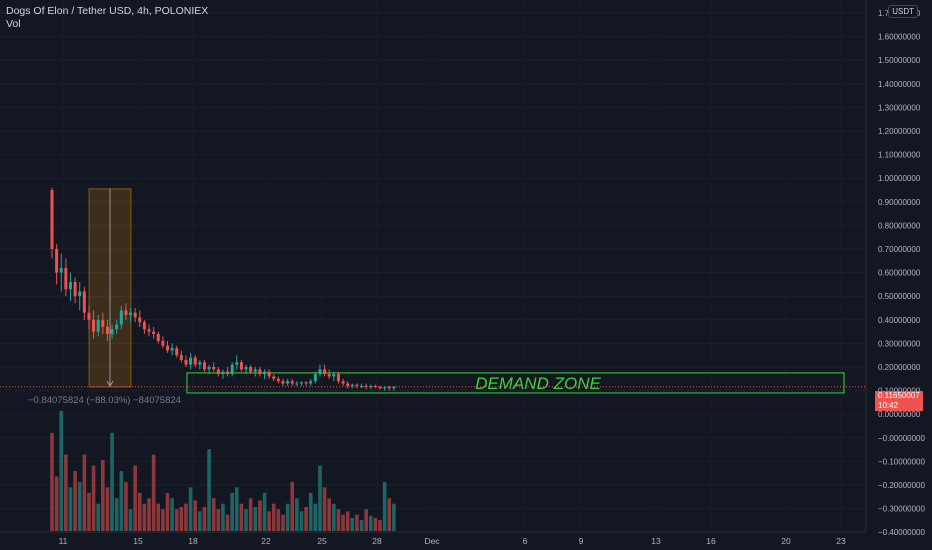 The height and width of the screenshot is (550, 932). What do you see at coordinates (63, 541) in the screenshot?
I see `time-tick-label: 11` at bounding box center [63, 541].